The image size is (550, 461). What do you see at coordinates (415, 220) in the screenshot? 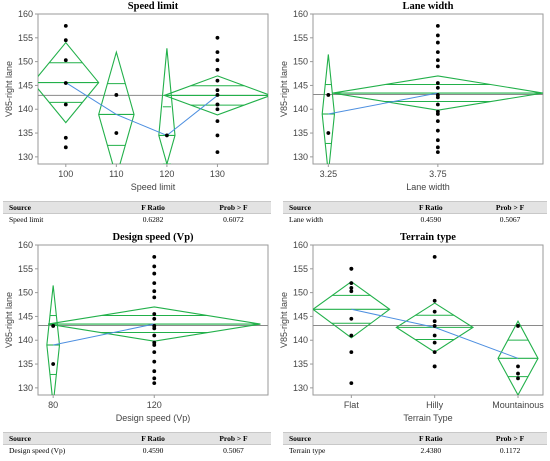
I see `anova-data-row: Lane width 0.4590 0.5067` at bounding box center [415, 220].